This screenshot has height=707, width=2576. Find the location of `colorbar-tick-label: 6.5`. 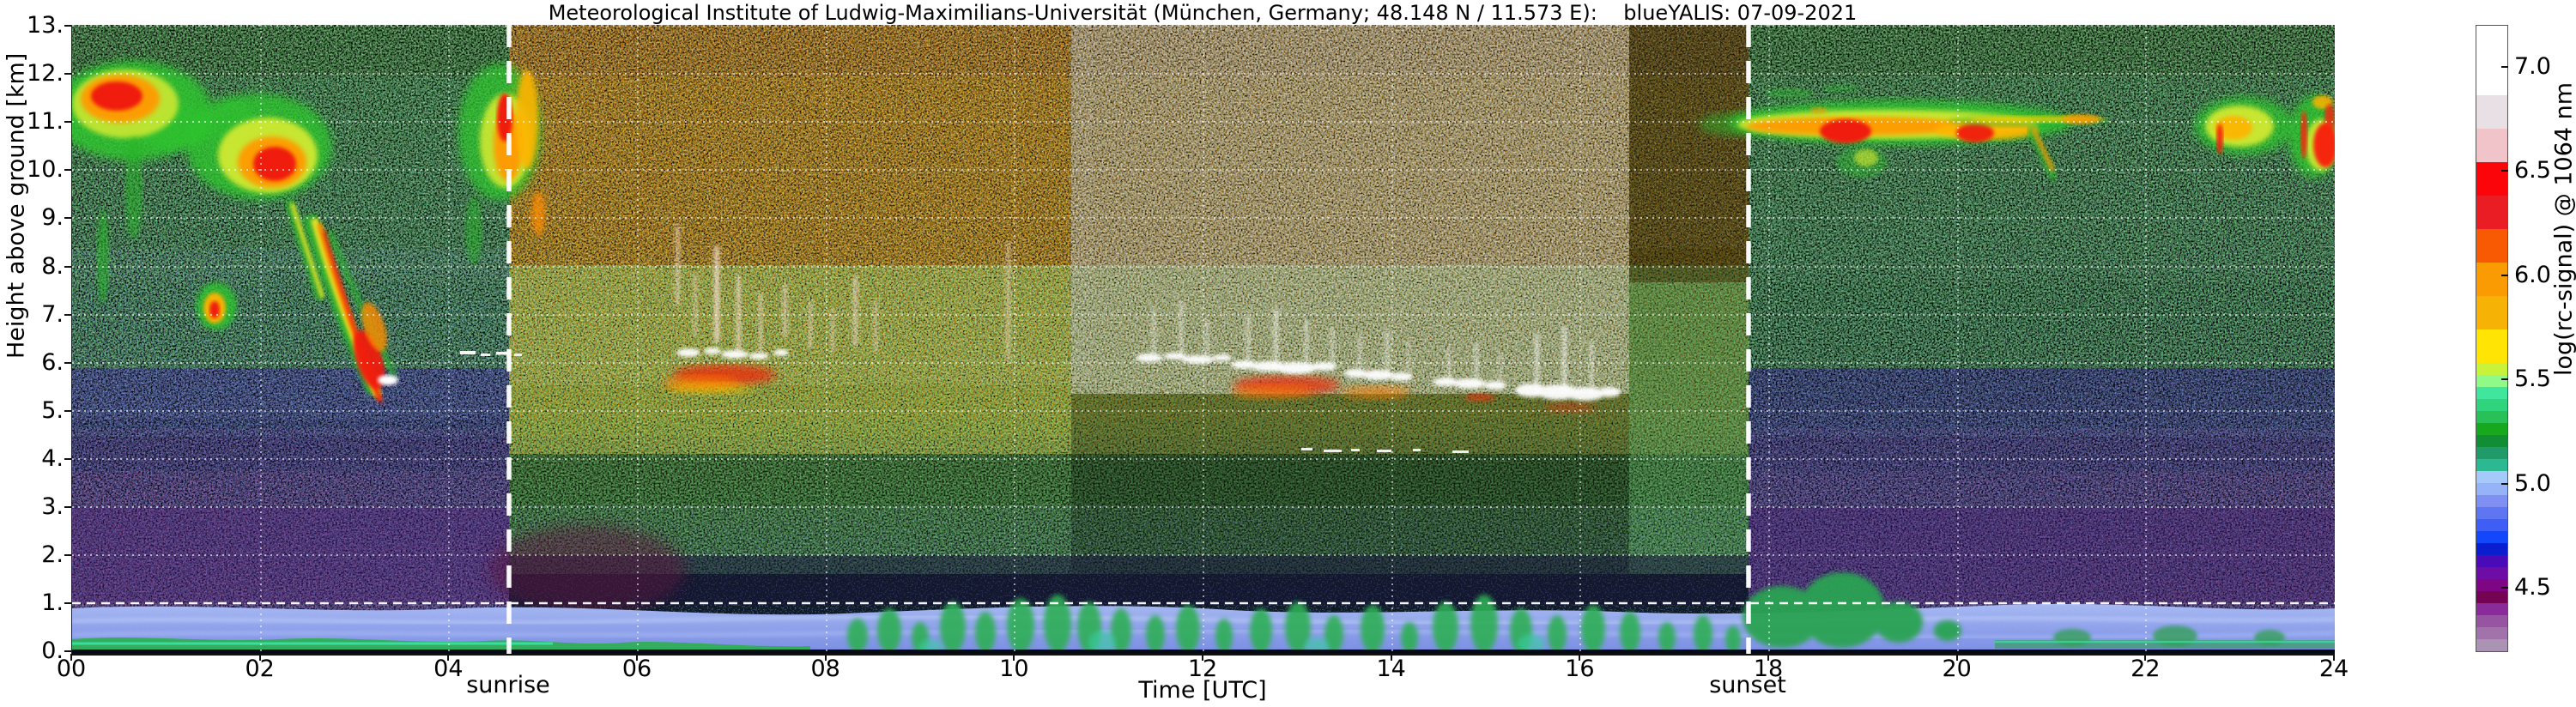

colorbar-tick-label: 6.5 is located at coordinates (2532, 171).